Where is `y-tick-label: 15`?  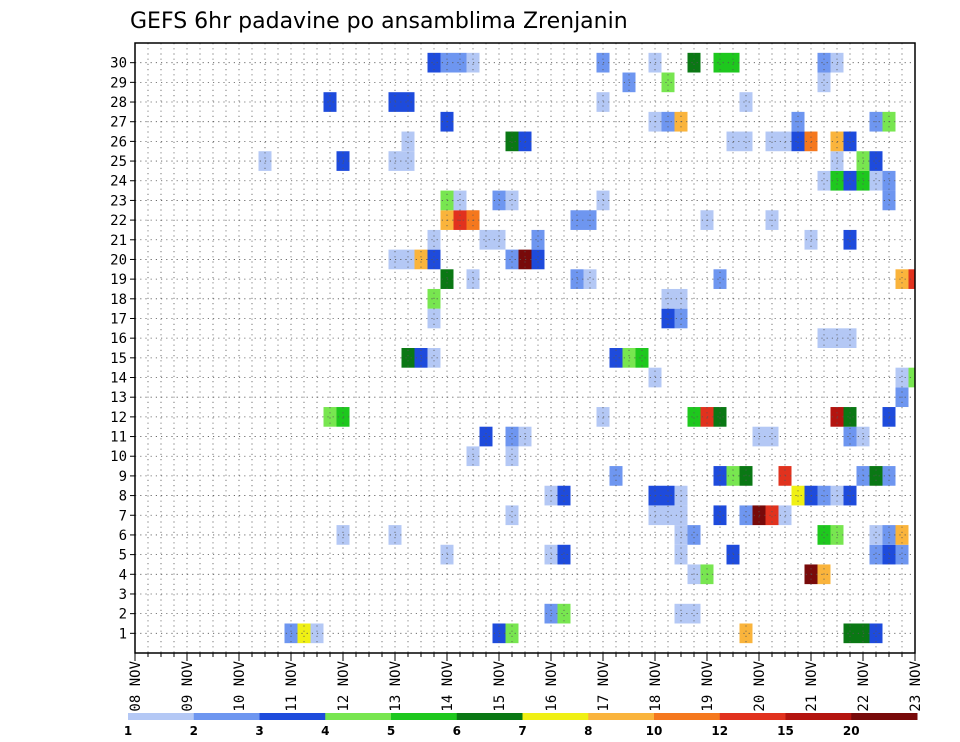
y-tick-label: 15 is located at coordinates (118, 359).